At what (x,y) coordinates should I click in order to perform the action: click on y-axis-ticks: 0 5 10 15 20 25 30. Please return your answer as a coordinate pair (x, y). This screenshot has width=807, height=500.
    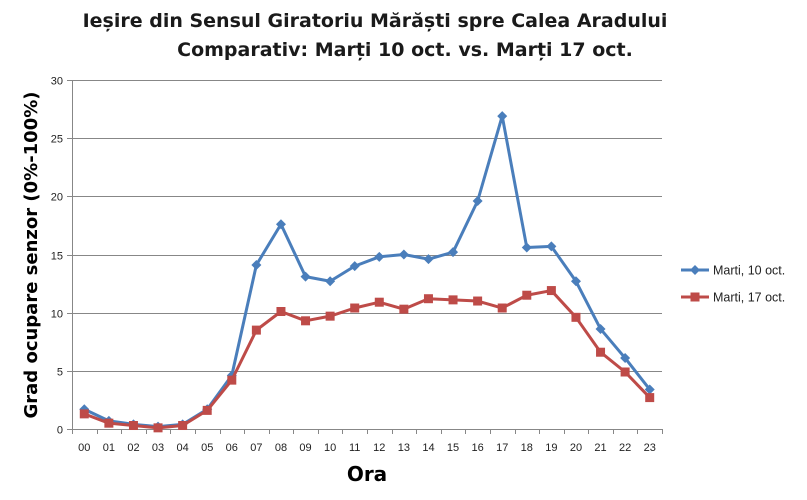
    Looking at the image, I should click on (61, 256).